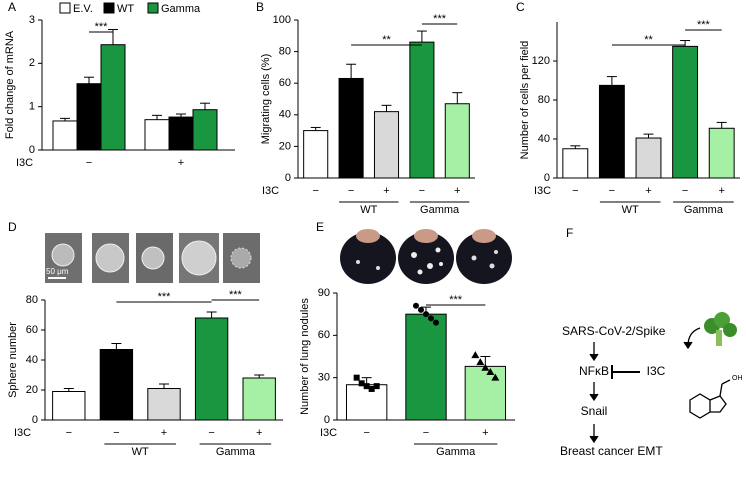 This screenshot has width=746, height=479. I want to click on panel-label: B, so click(260, 7).